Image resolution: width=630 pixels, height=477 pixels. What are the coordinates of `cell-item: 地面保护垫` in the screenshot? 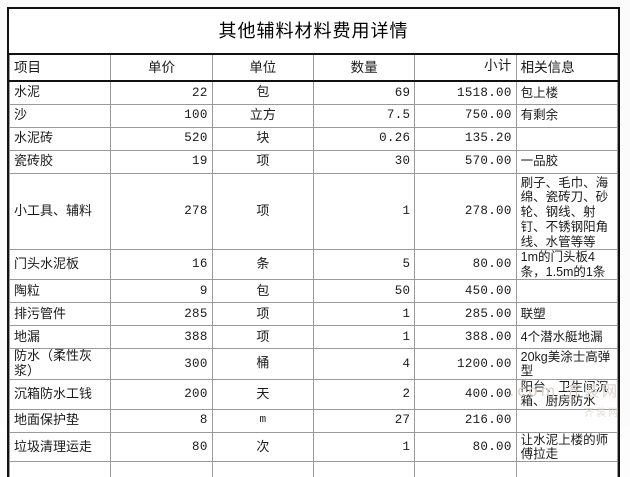 It's located at (60, 420).